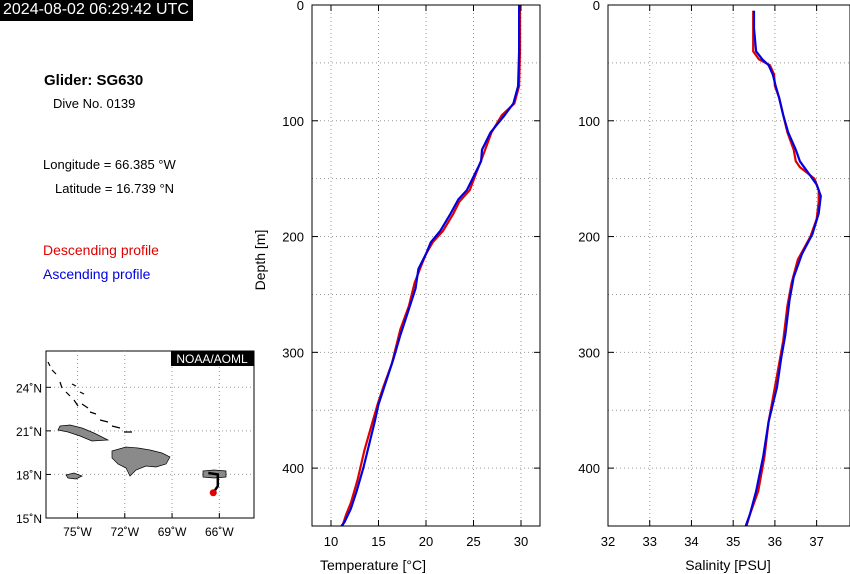 This screenshot has width=850, height=574. I want to click on x-tick-label: 37, so click(816, 541).